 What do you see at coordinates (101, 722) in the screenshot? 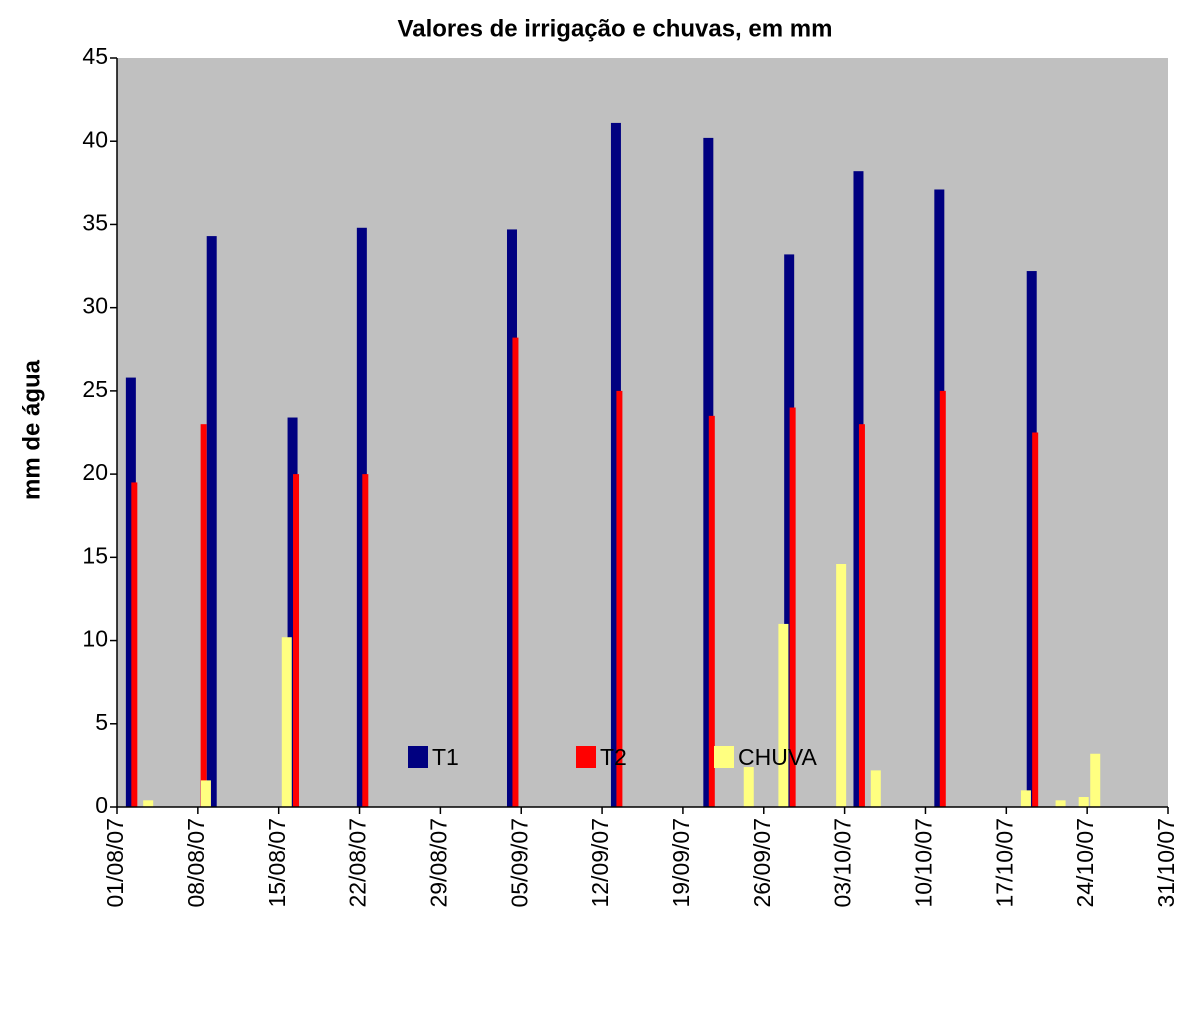
I see `y-tick-label: 5` at bounding box center [101, 722].